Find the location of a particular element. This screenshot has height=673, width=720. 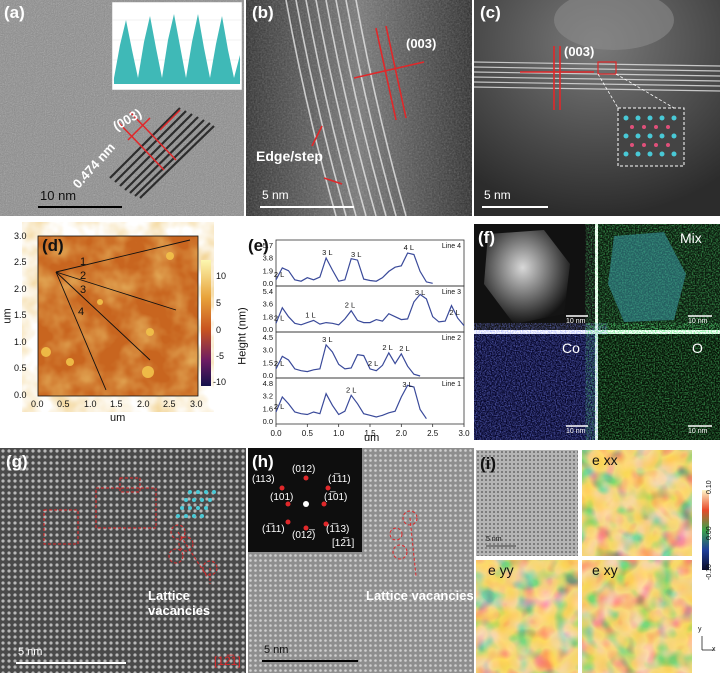

x-tick-label: 0.5 is located at coordinates (308, 433).